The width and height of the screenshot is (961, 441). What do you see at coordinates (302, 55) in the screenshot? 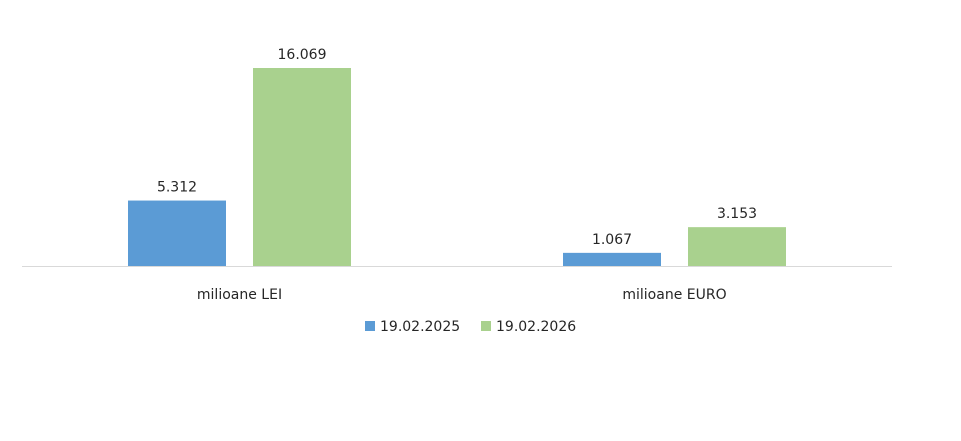
I see `data-label-1-2: 16.069` at bounding box center [302, 55].